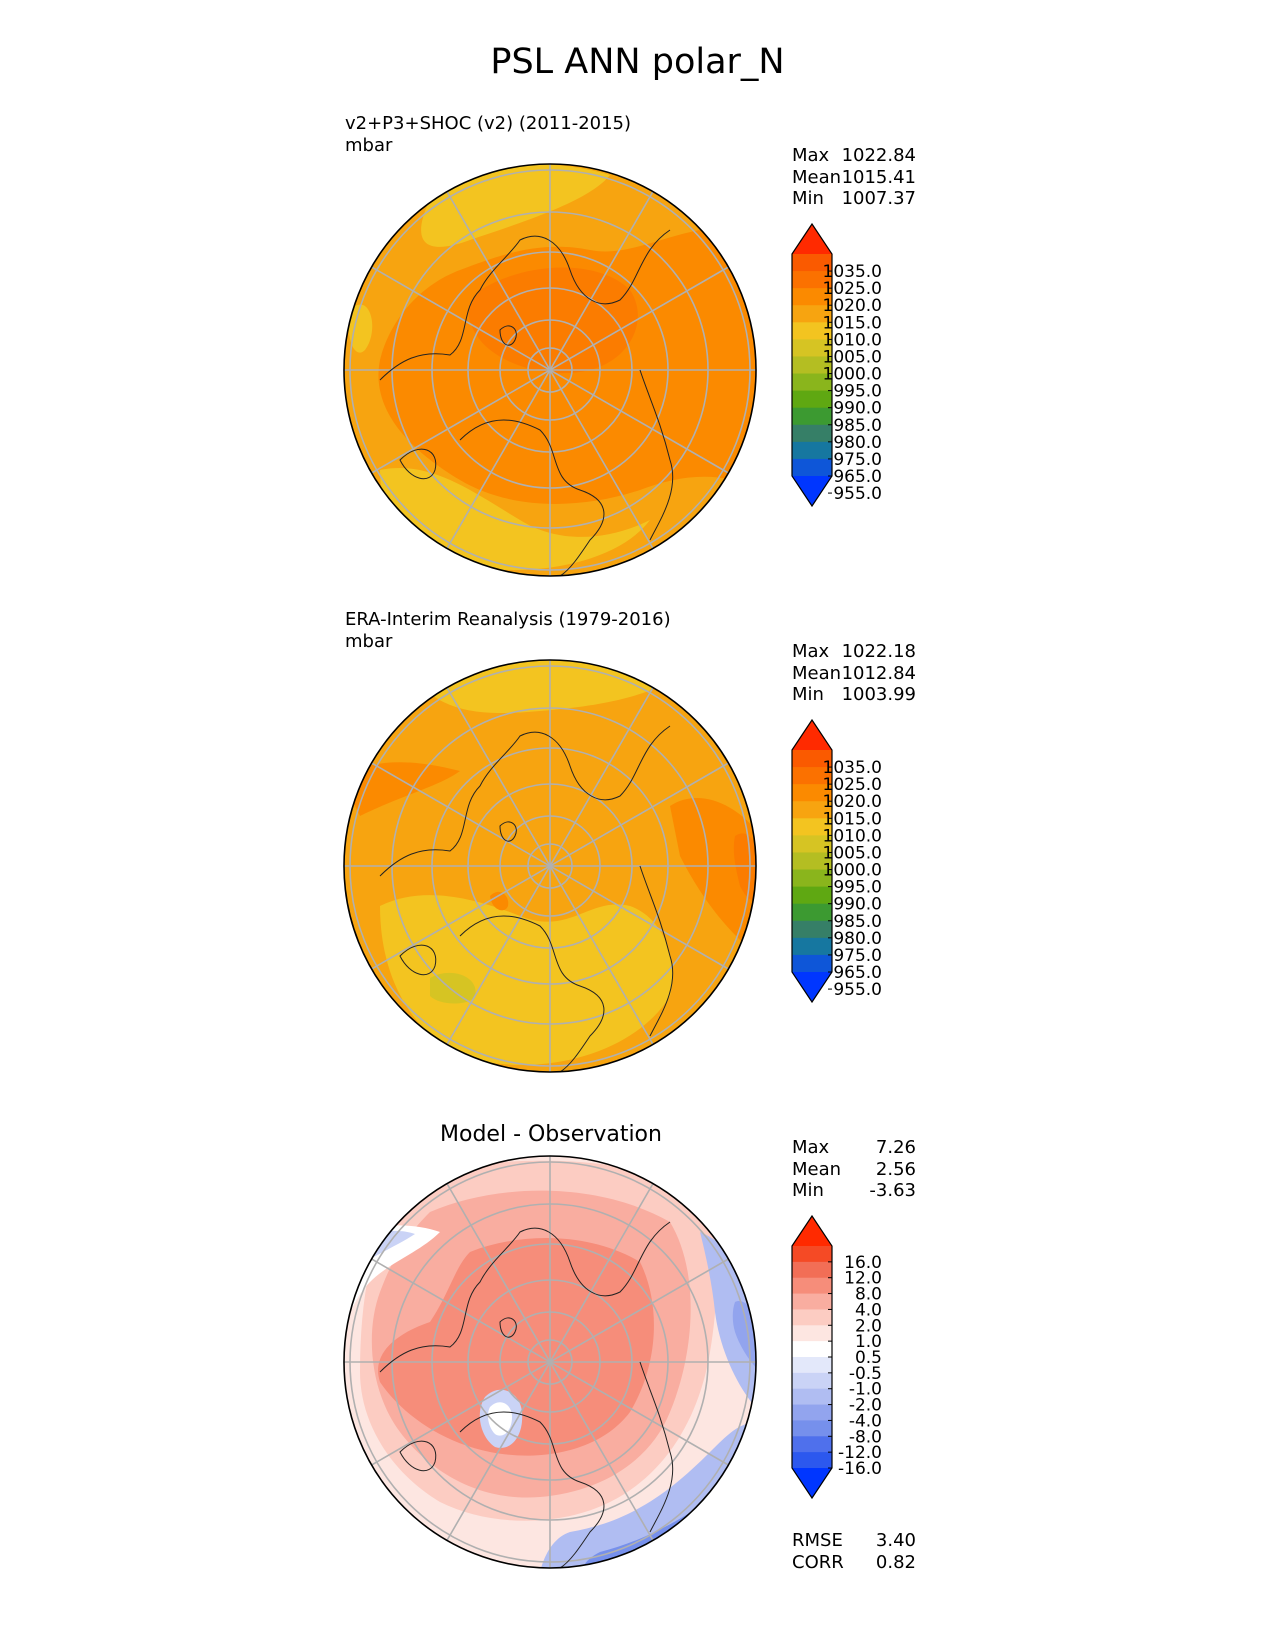  Describe the element at coordinates (892, 1190) in the screenshot. I see `panel-3-min-value: -3.63` at that location.